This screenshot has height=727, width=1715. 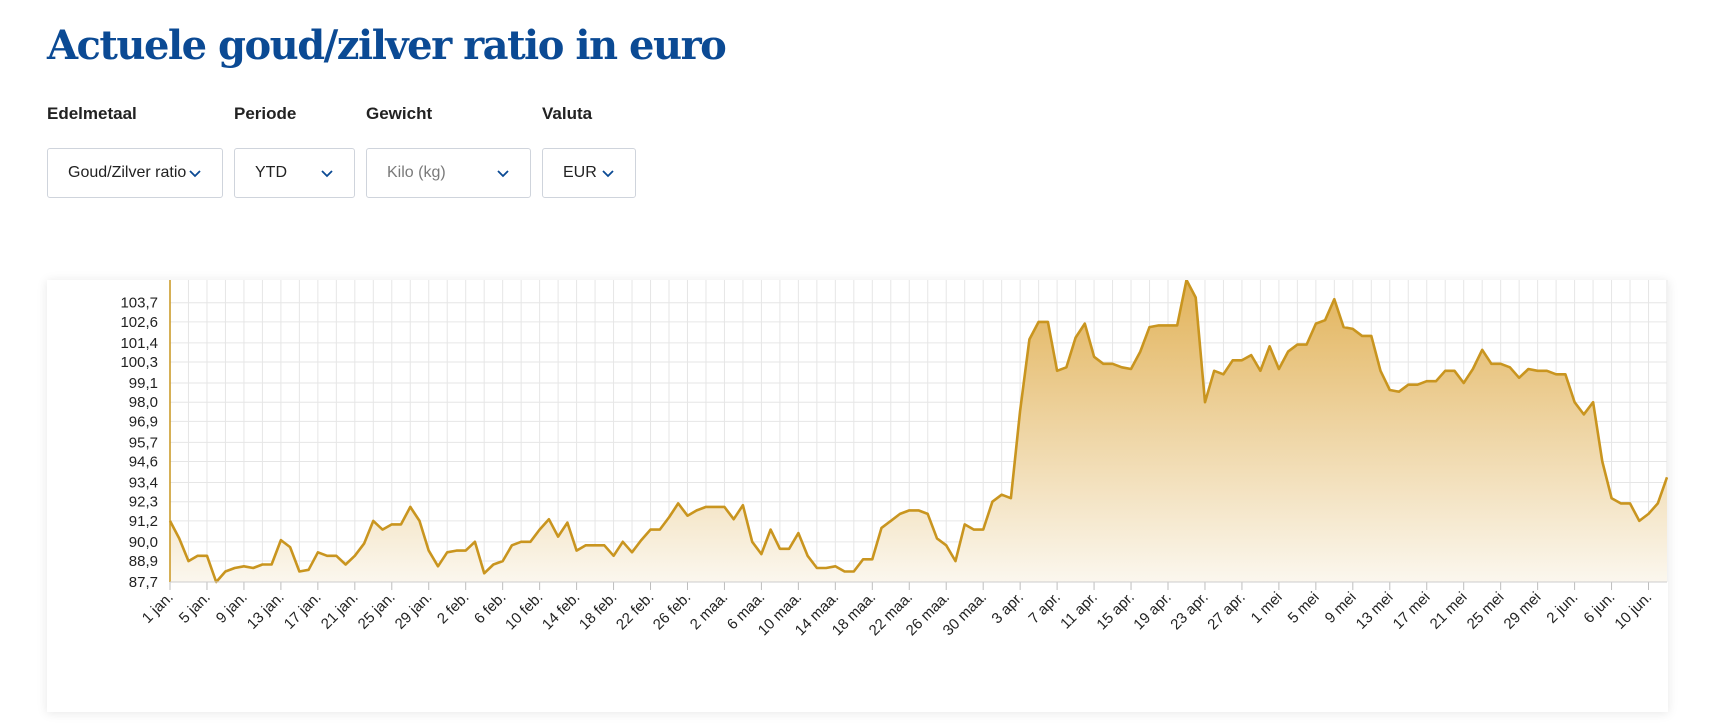 I want to click on y-tick-label: 102,6, so click(x=139, y=322).